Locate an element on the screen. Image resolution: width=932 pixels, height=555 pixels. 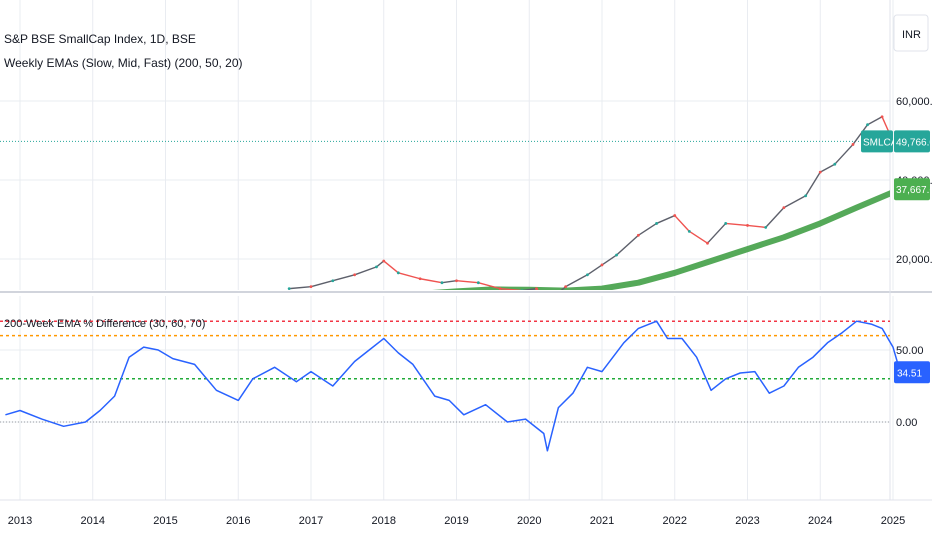
oscillator-title: 200-Week EMA % Difference (30, 60, 70) is located at coordinates (105, 324).